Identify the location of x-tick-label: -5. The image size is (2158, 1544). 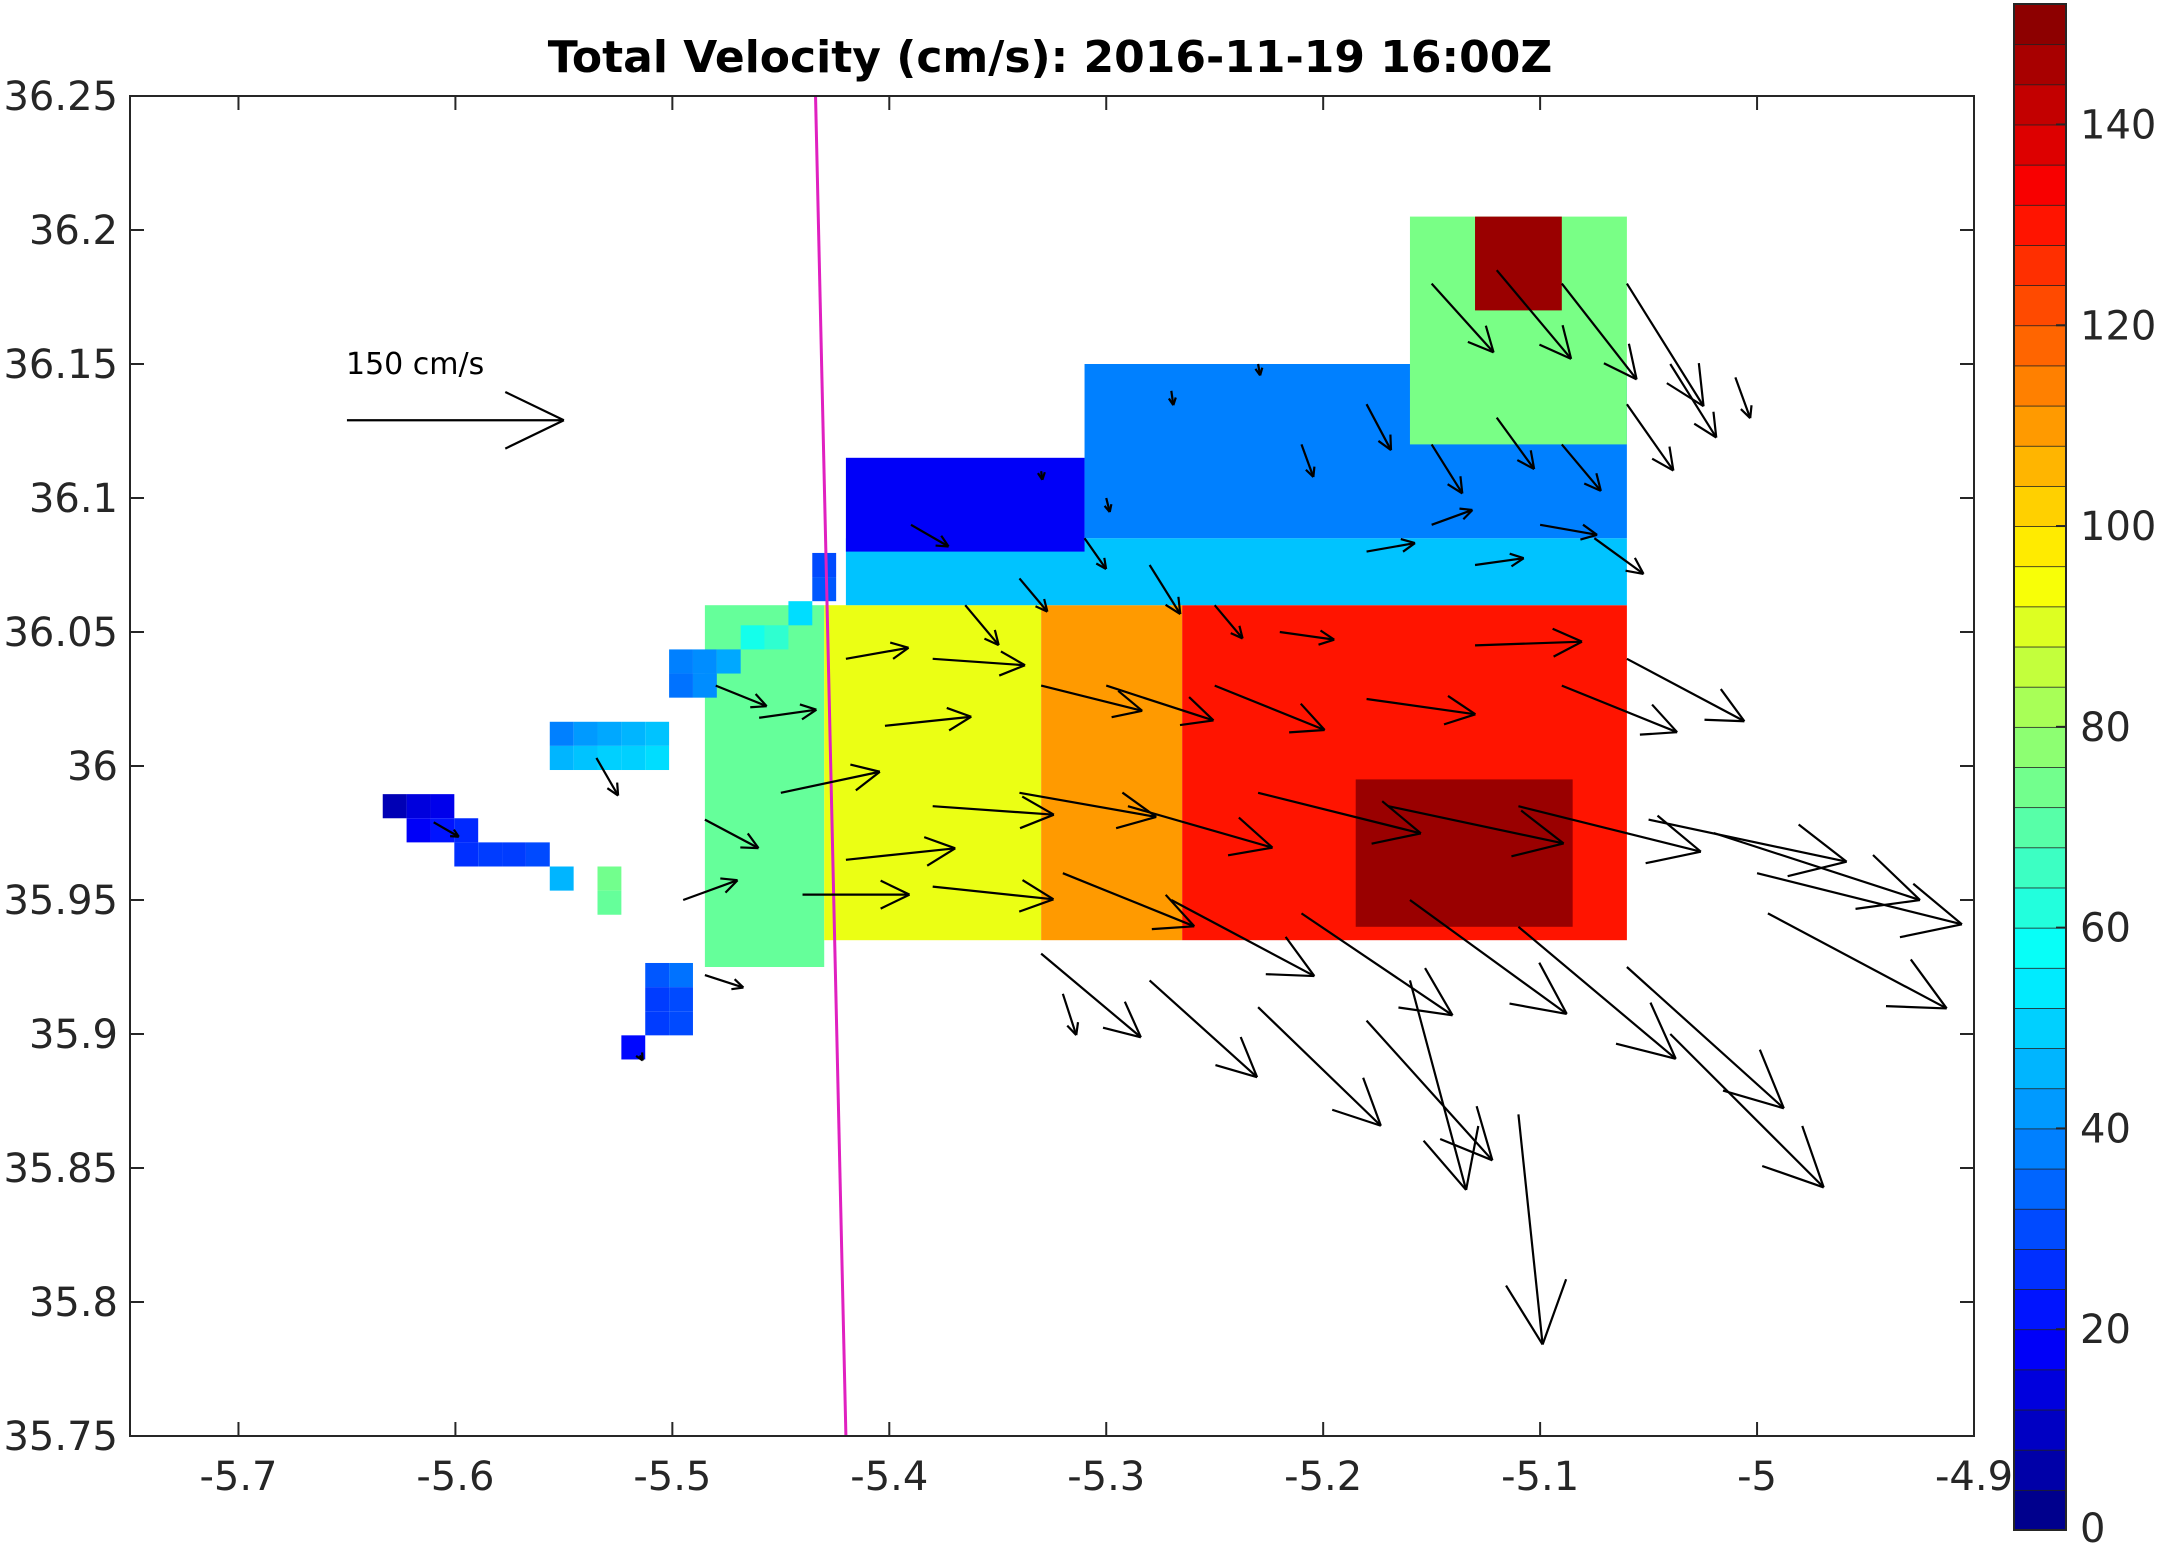
(1757, 1477).